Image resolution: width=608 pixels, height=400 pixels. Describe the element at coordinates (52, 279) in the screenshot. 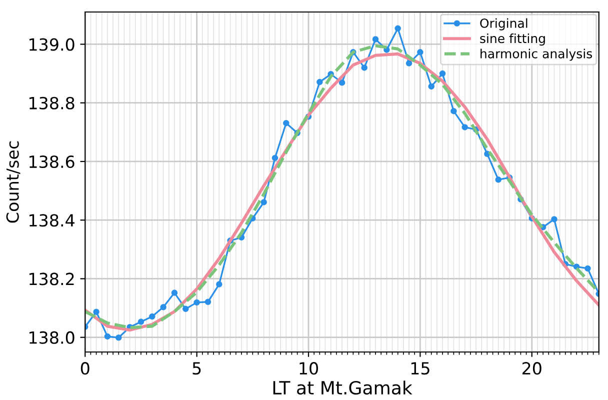

I see `y-tick-label: 138.2` at that location.